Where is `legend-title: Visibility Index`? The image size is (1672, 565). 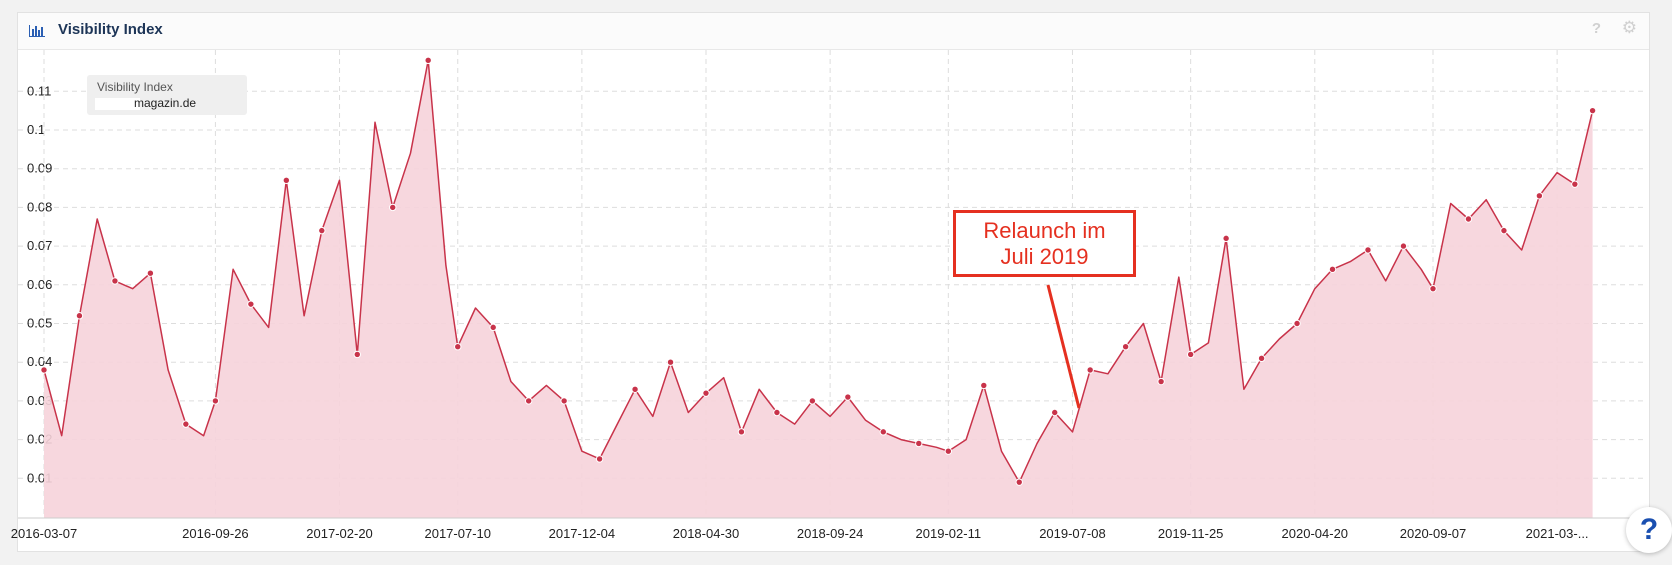
legend-title: Visibility Index is located at coordinates (135, 87).